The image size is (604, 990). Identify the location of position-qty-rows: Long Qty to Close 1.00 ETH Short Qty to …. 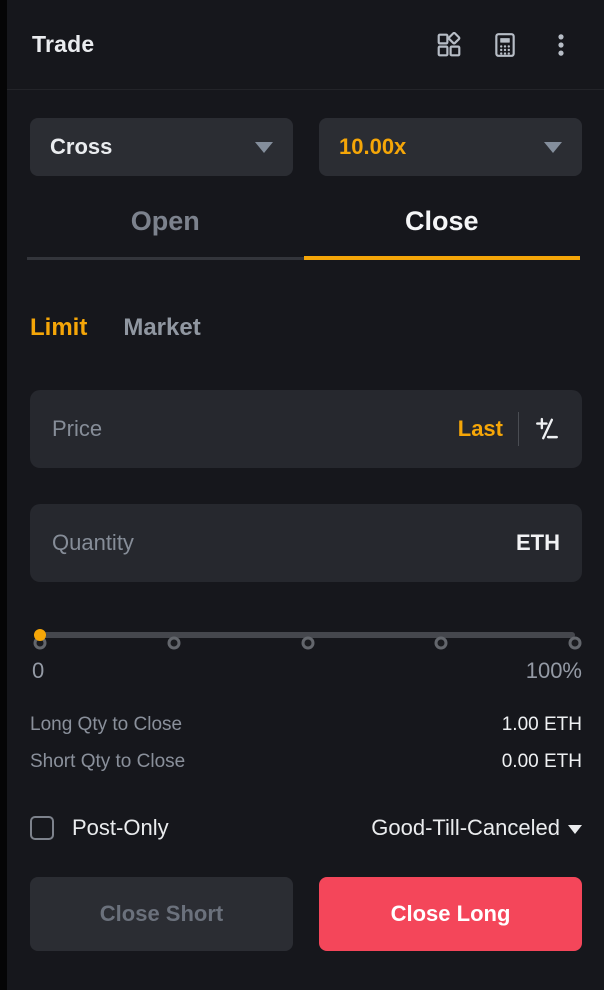
(306, 743).